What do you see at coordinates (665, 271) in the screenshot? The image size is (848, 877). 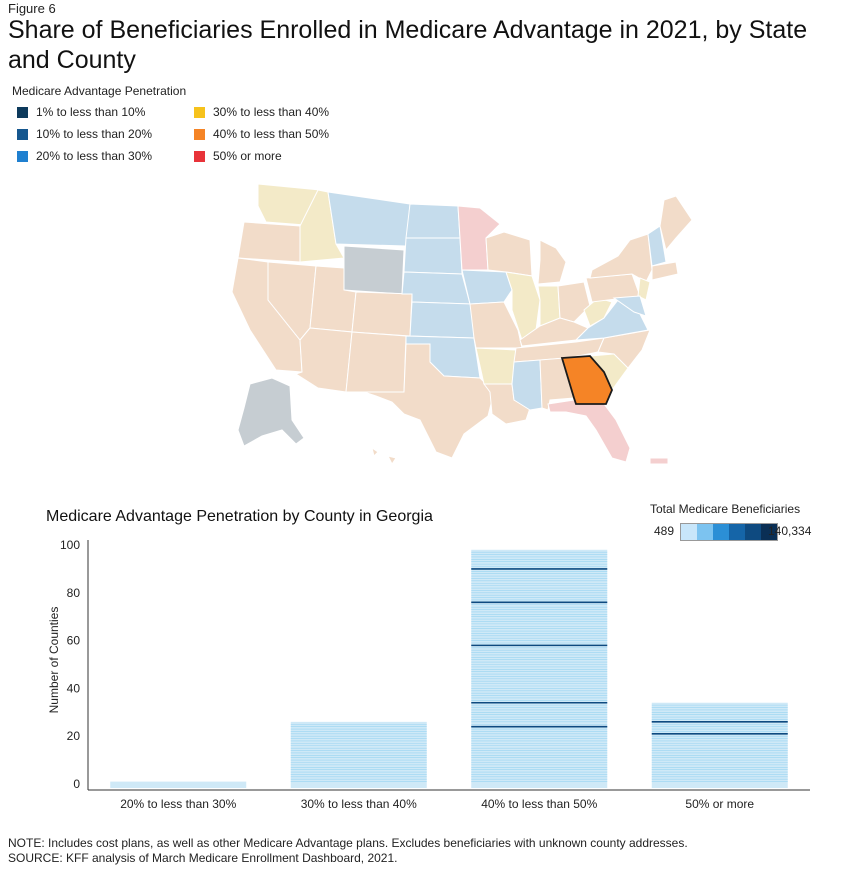 I see `state-new-england-south` at bounding box center [665, 271].